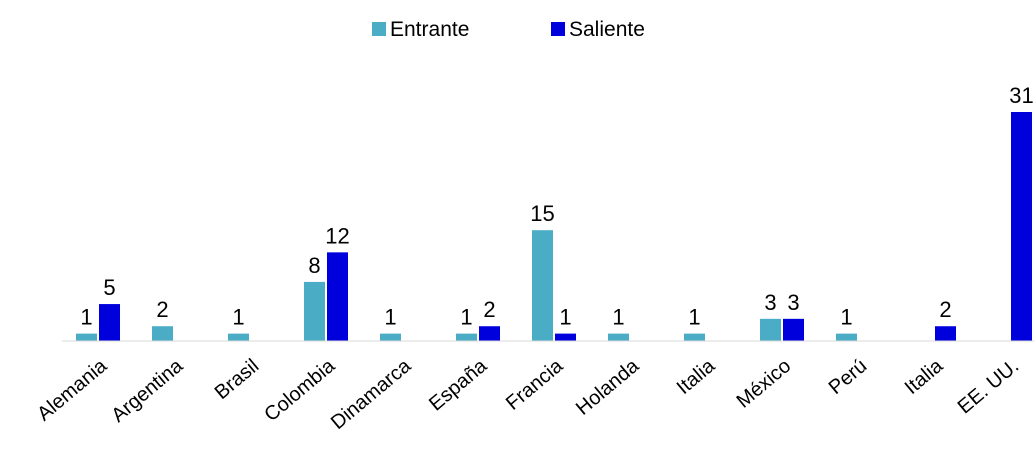  Describe the element at coordinates (72, 389) in the screenshot. I see `x-tick-label: Alemania` at that location.